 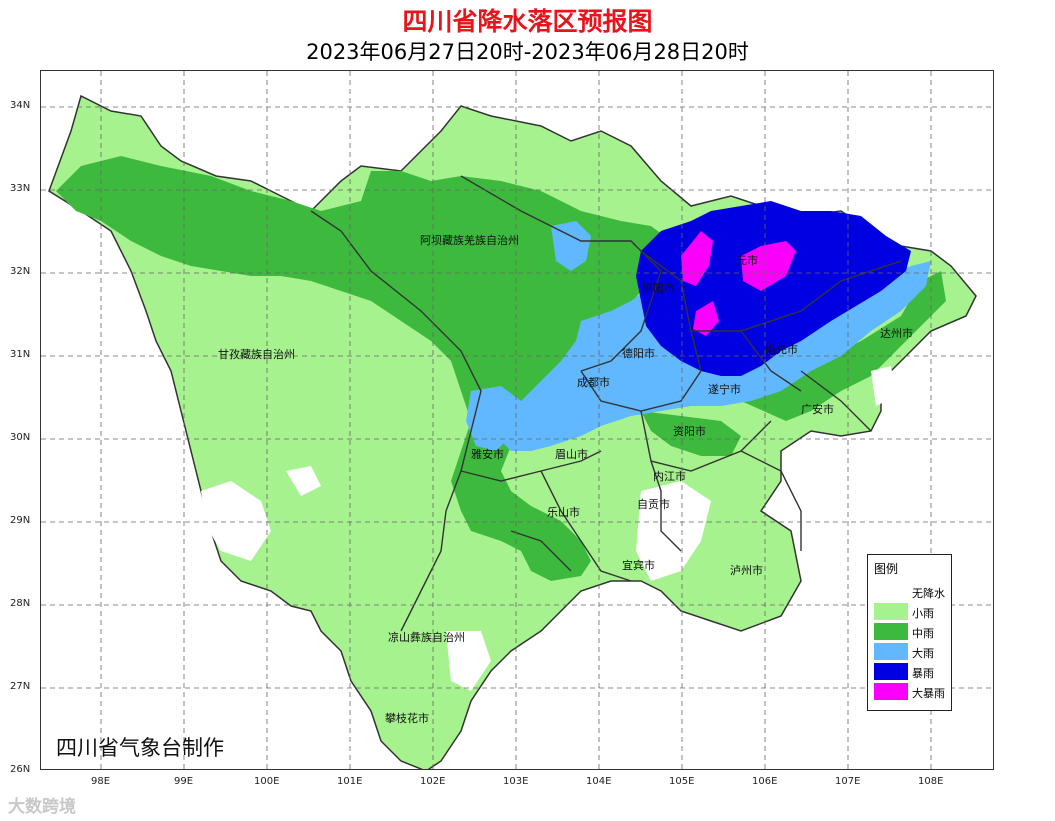 I want to click on lat-label: 26N, so click(x=20, y=769).